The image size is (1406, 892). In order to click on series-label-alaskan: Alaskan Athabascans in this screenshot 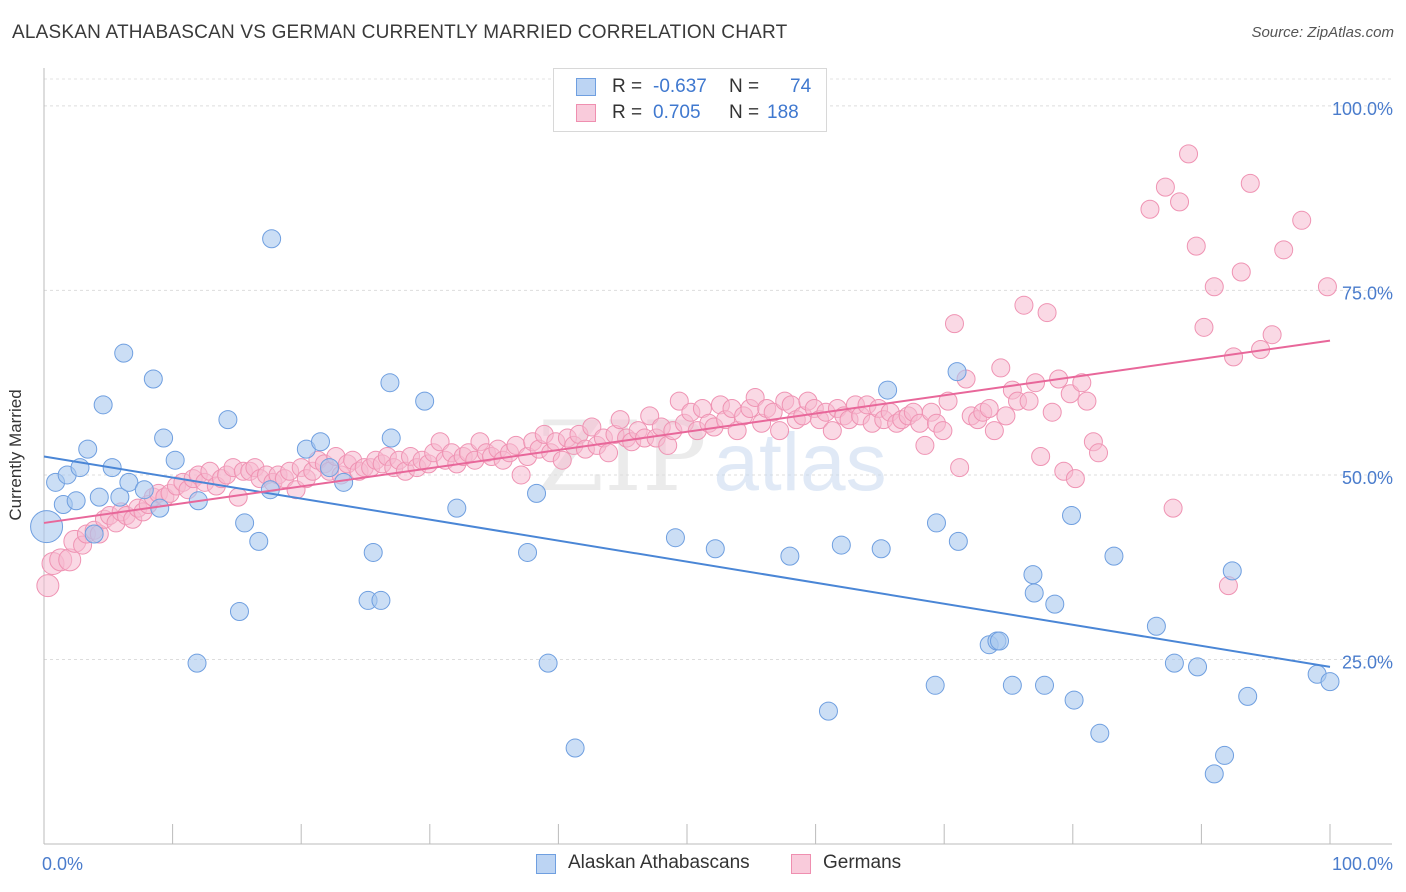, I will do `click(659, 862)`.